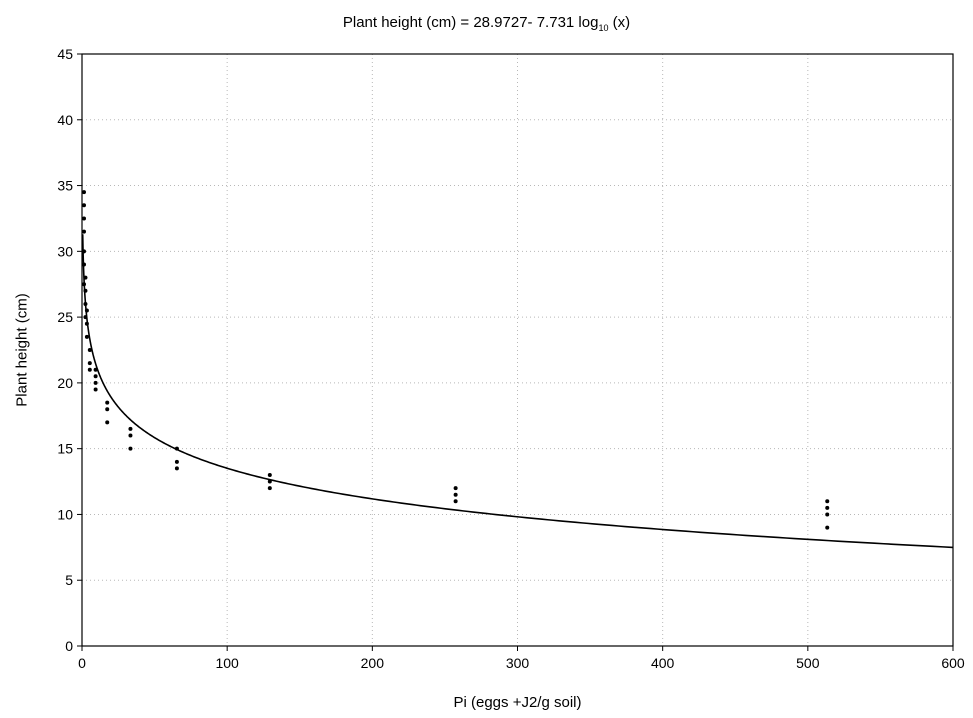 The width and height of the screenshot is (973, 718). Describe the element at coordinates (69, 646) in the screenshot. I see `y-tick-label: 0` at that location.